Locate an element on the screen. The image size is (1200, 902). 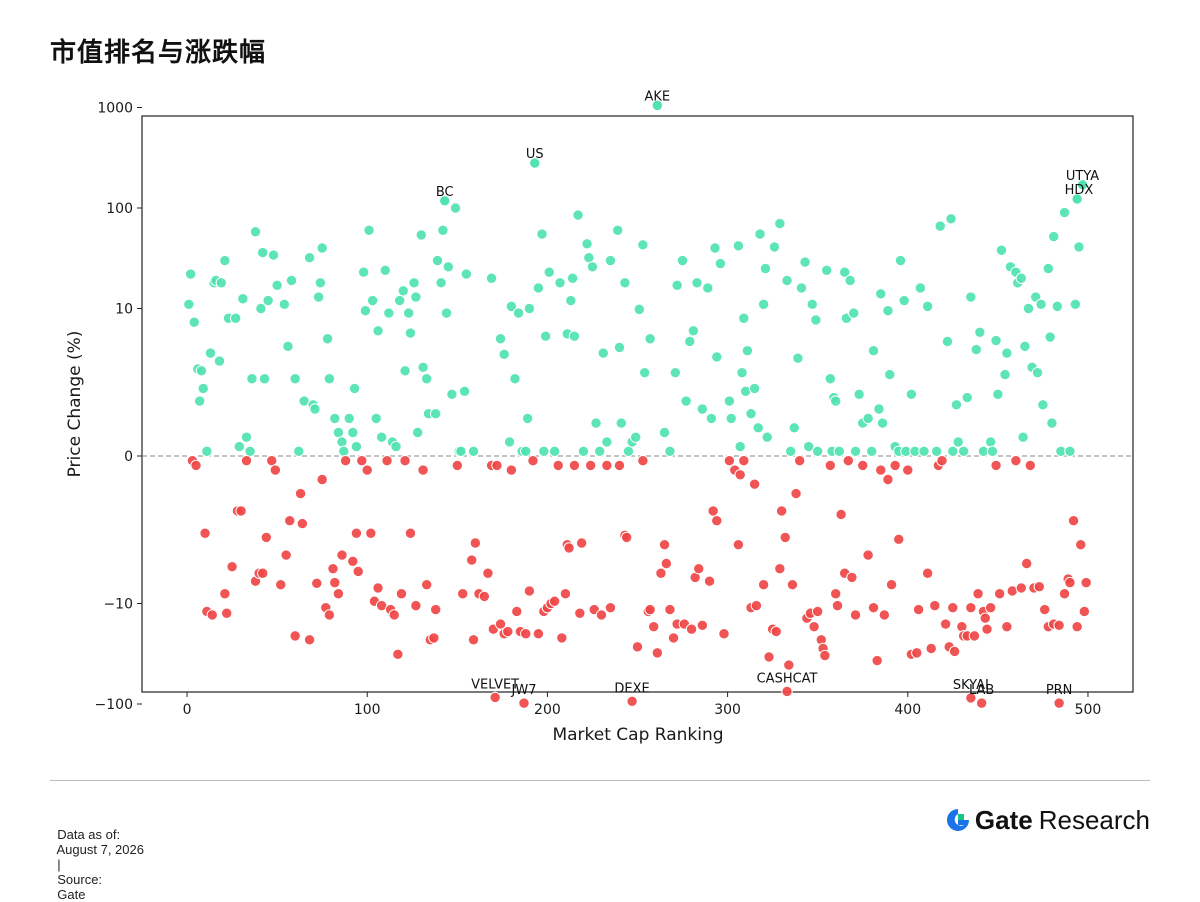
brand-name: Gate is located at coordinates (1003, 819).